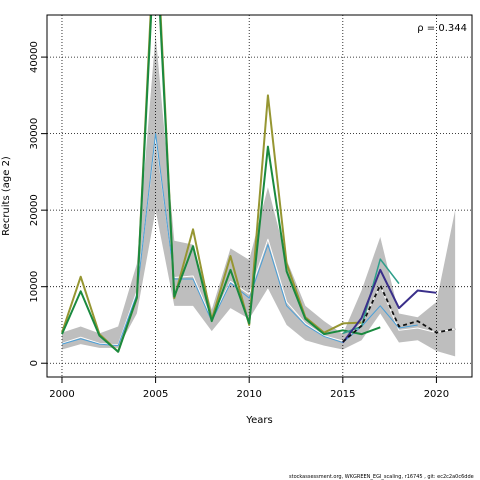 The image size is (480, 480). I want to click on x-tick-label: 2005, so click(155, 394).